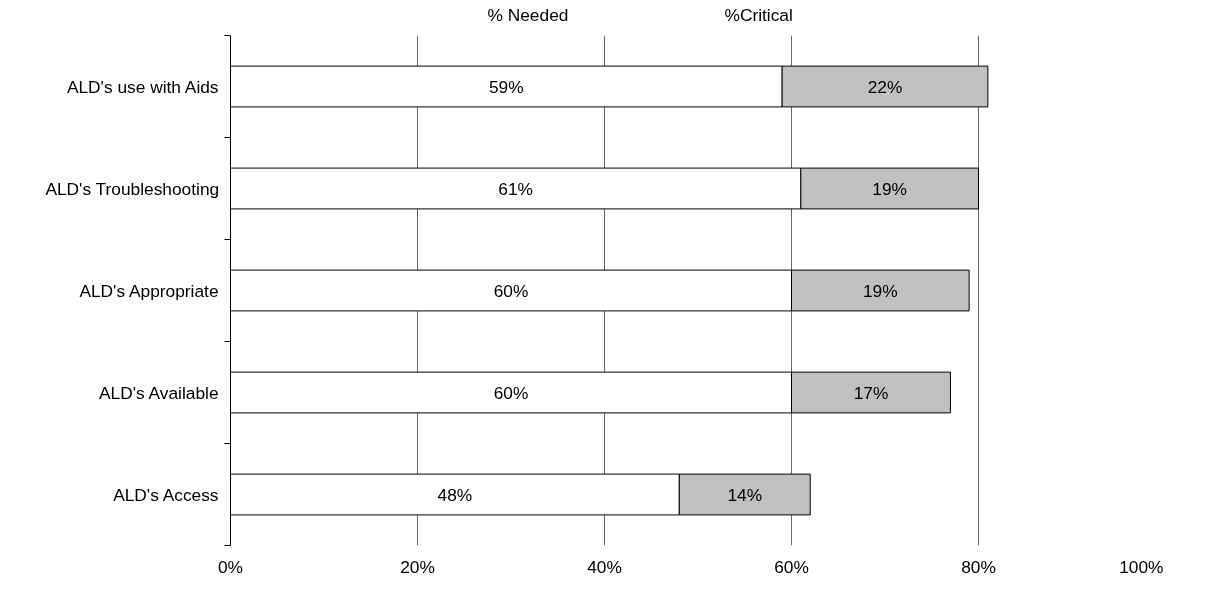  What do you see at coordinates (149, 290) in the screenshot?
I see `y-tick-label: ALD's Appropriate` at bounding box center [149, 290].